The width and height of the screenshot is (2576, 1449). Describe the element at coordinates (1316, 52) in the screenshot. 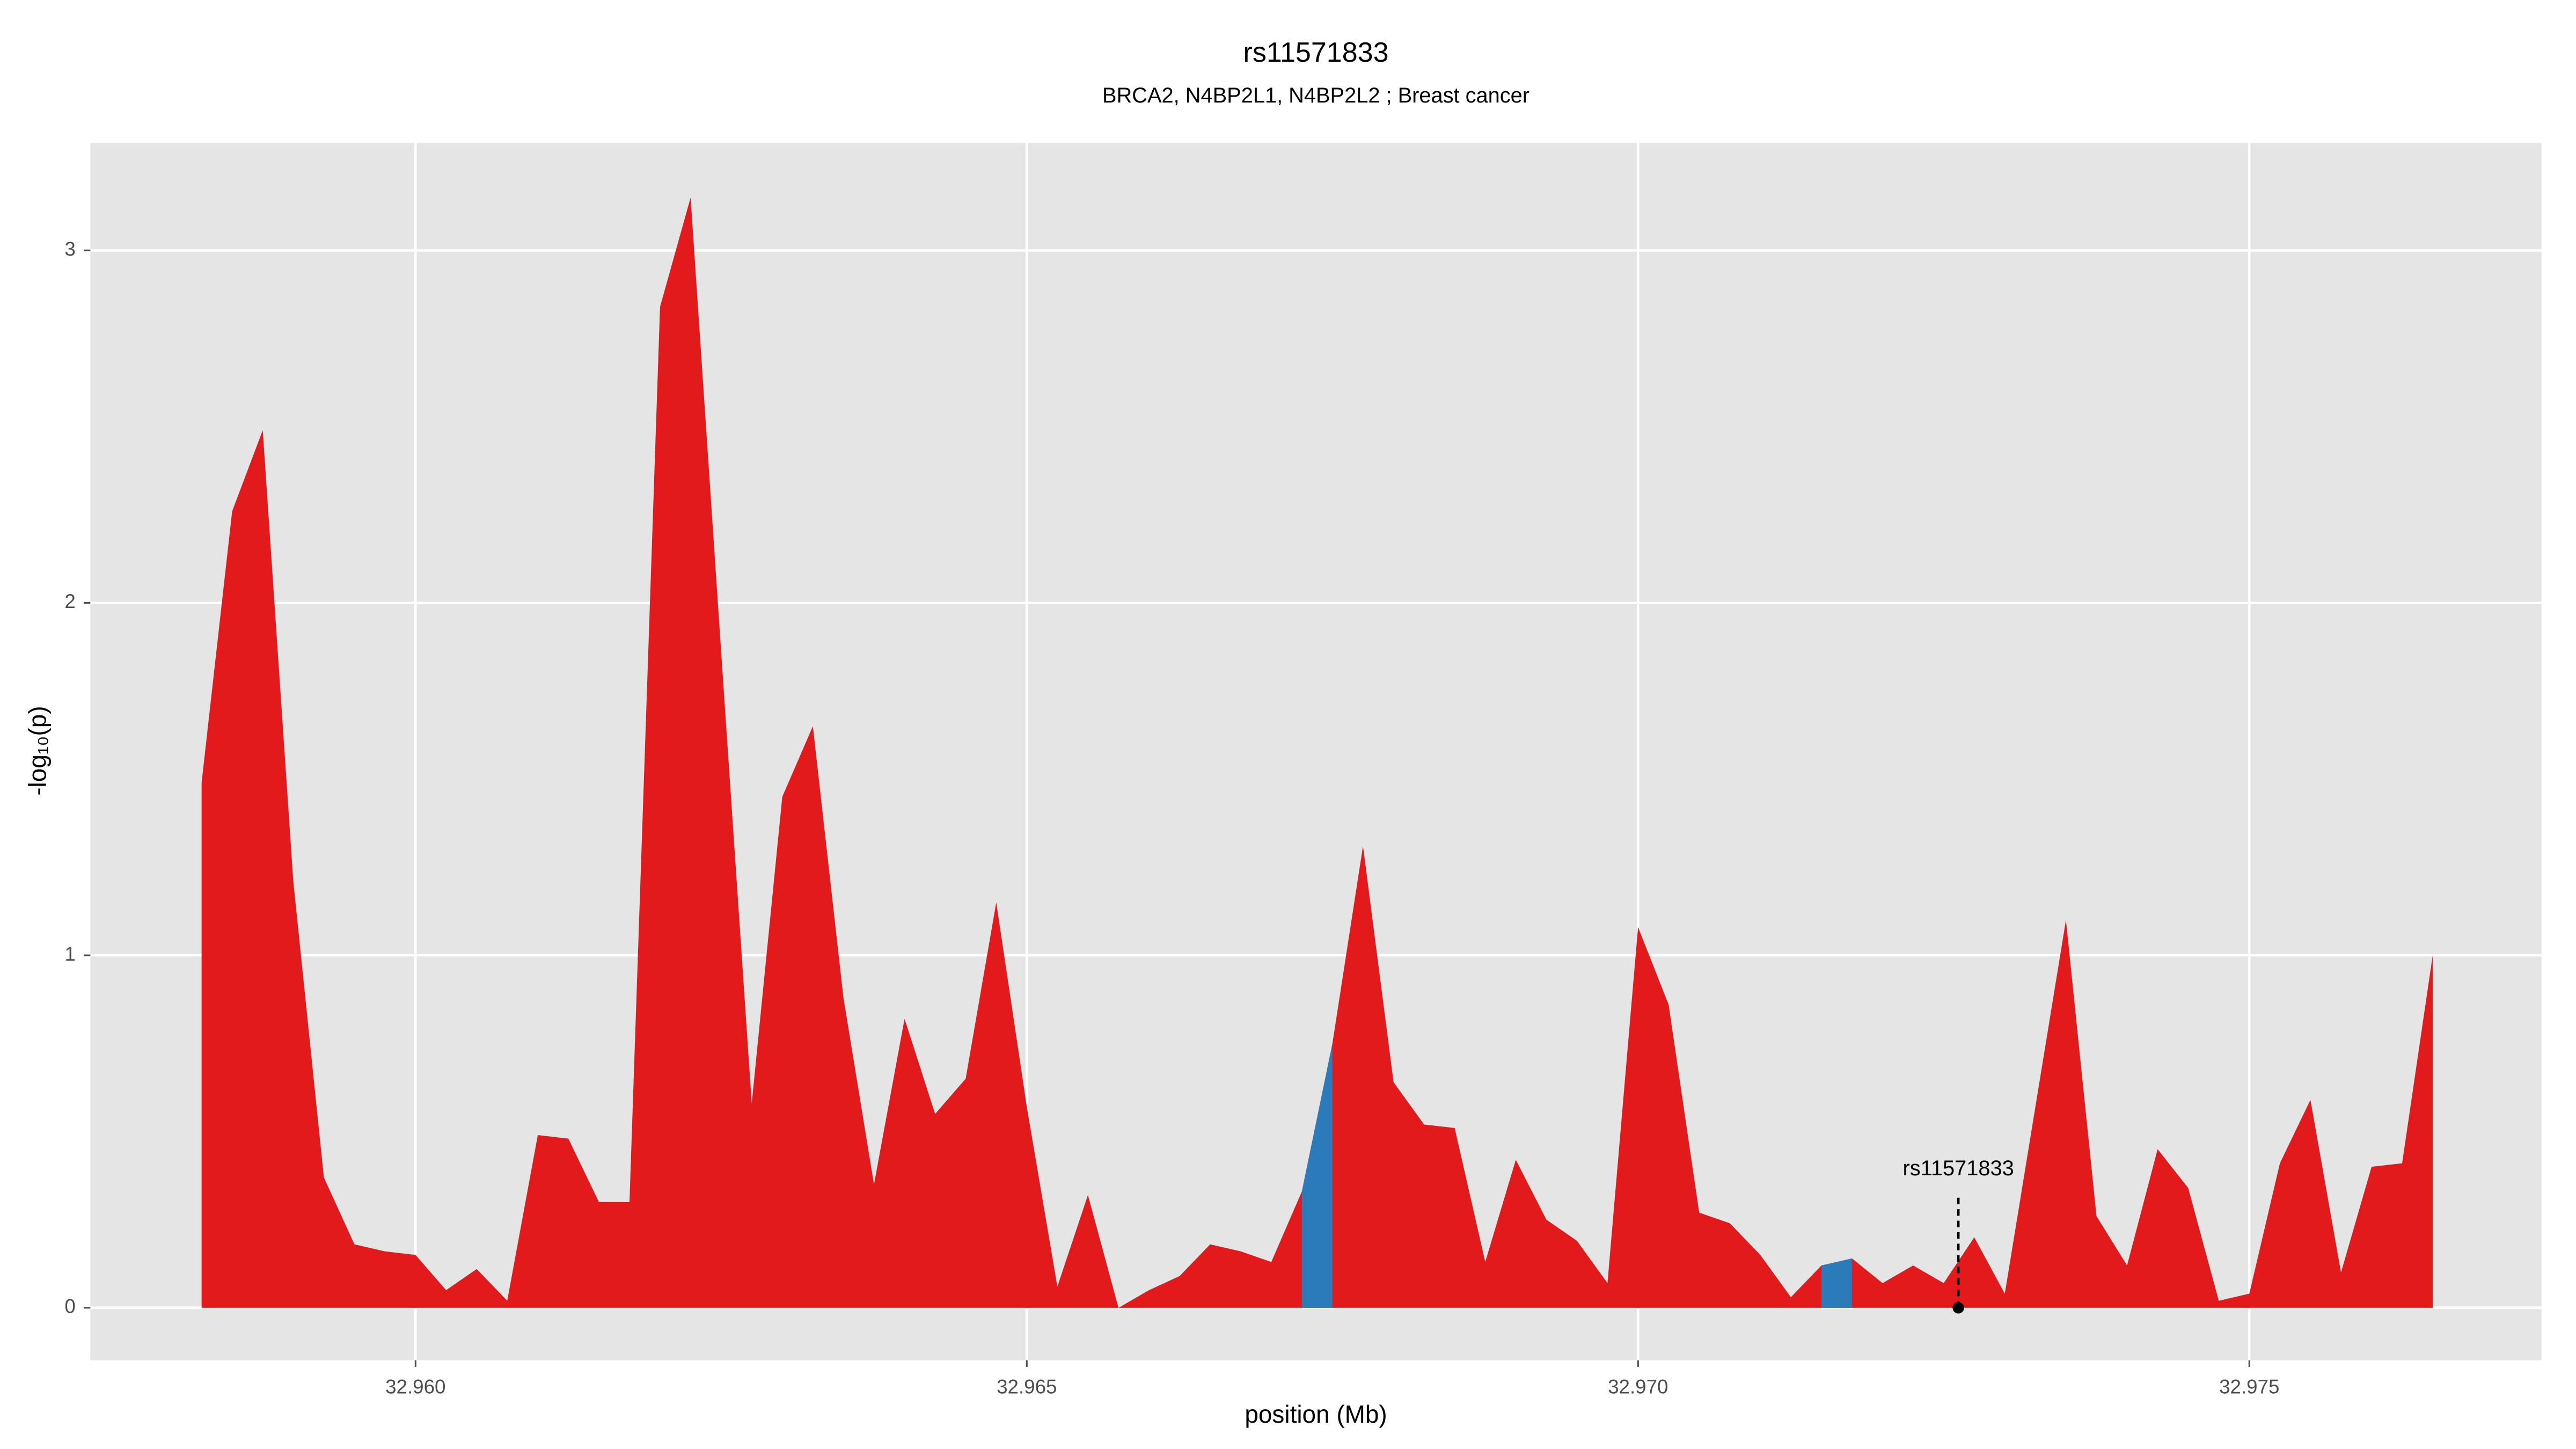

I see `chart-title: rs11571833` at that location.